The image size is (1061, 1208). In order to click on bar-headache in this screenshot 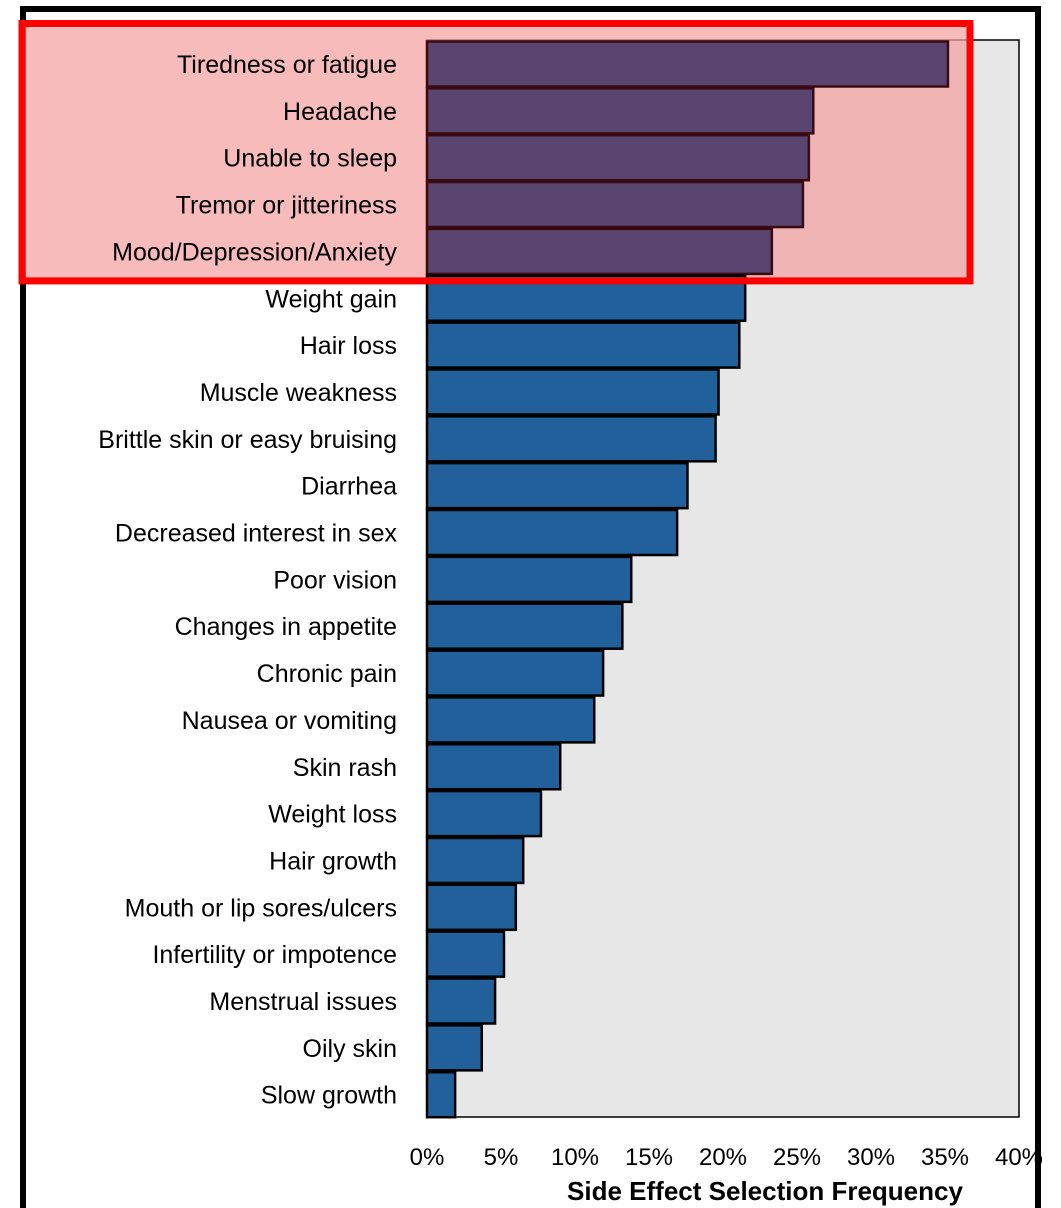, I will do `click(620, 111)`.